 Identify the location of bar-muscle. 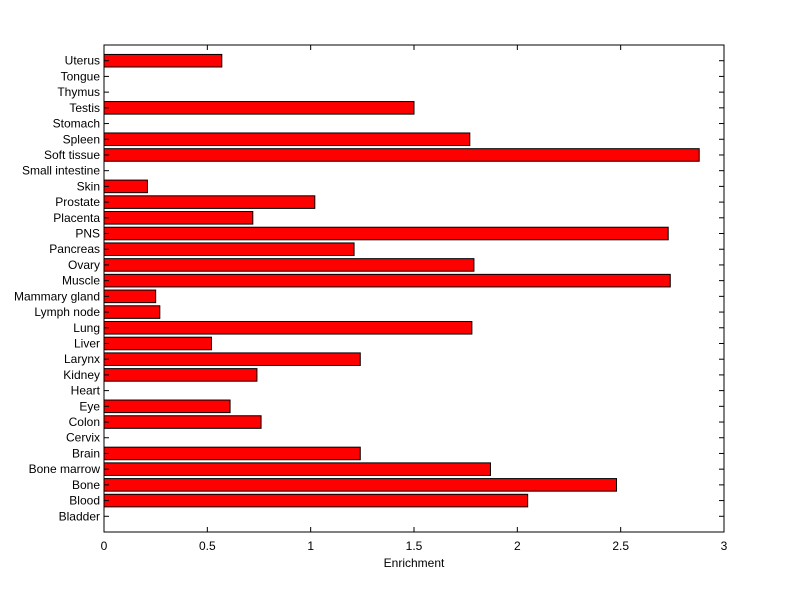
(387, 280).